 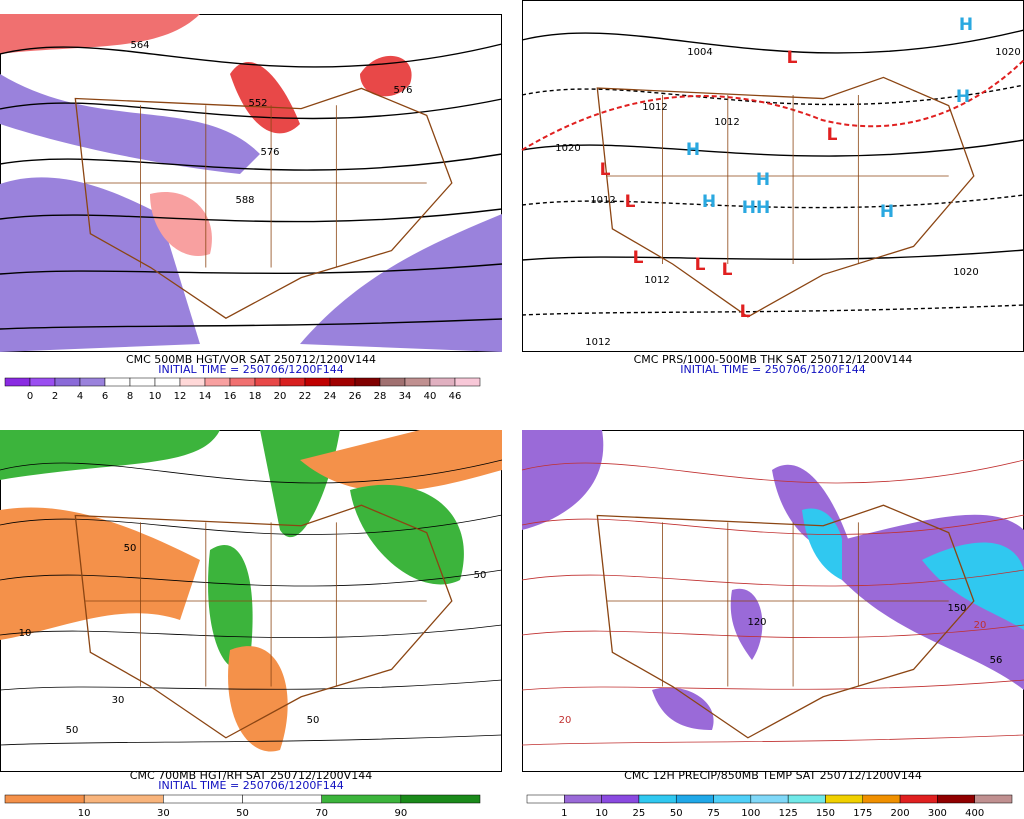 What do you see at coordinates (355, 396) in the screenshot?
I see `colorbar-label: 26` at bounding box center [355, 396].